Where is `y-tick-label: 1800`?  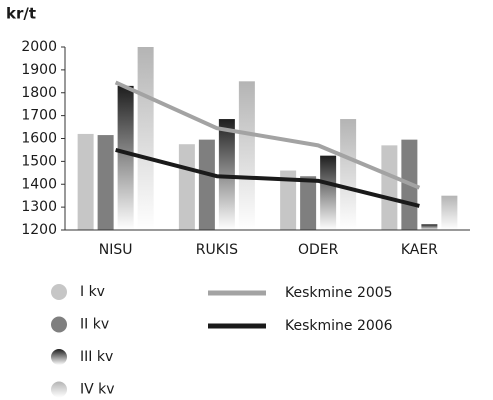
y-tick-label: 1800 is located at coordinates (39, 93).